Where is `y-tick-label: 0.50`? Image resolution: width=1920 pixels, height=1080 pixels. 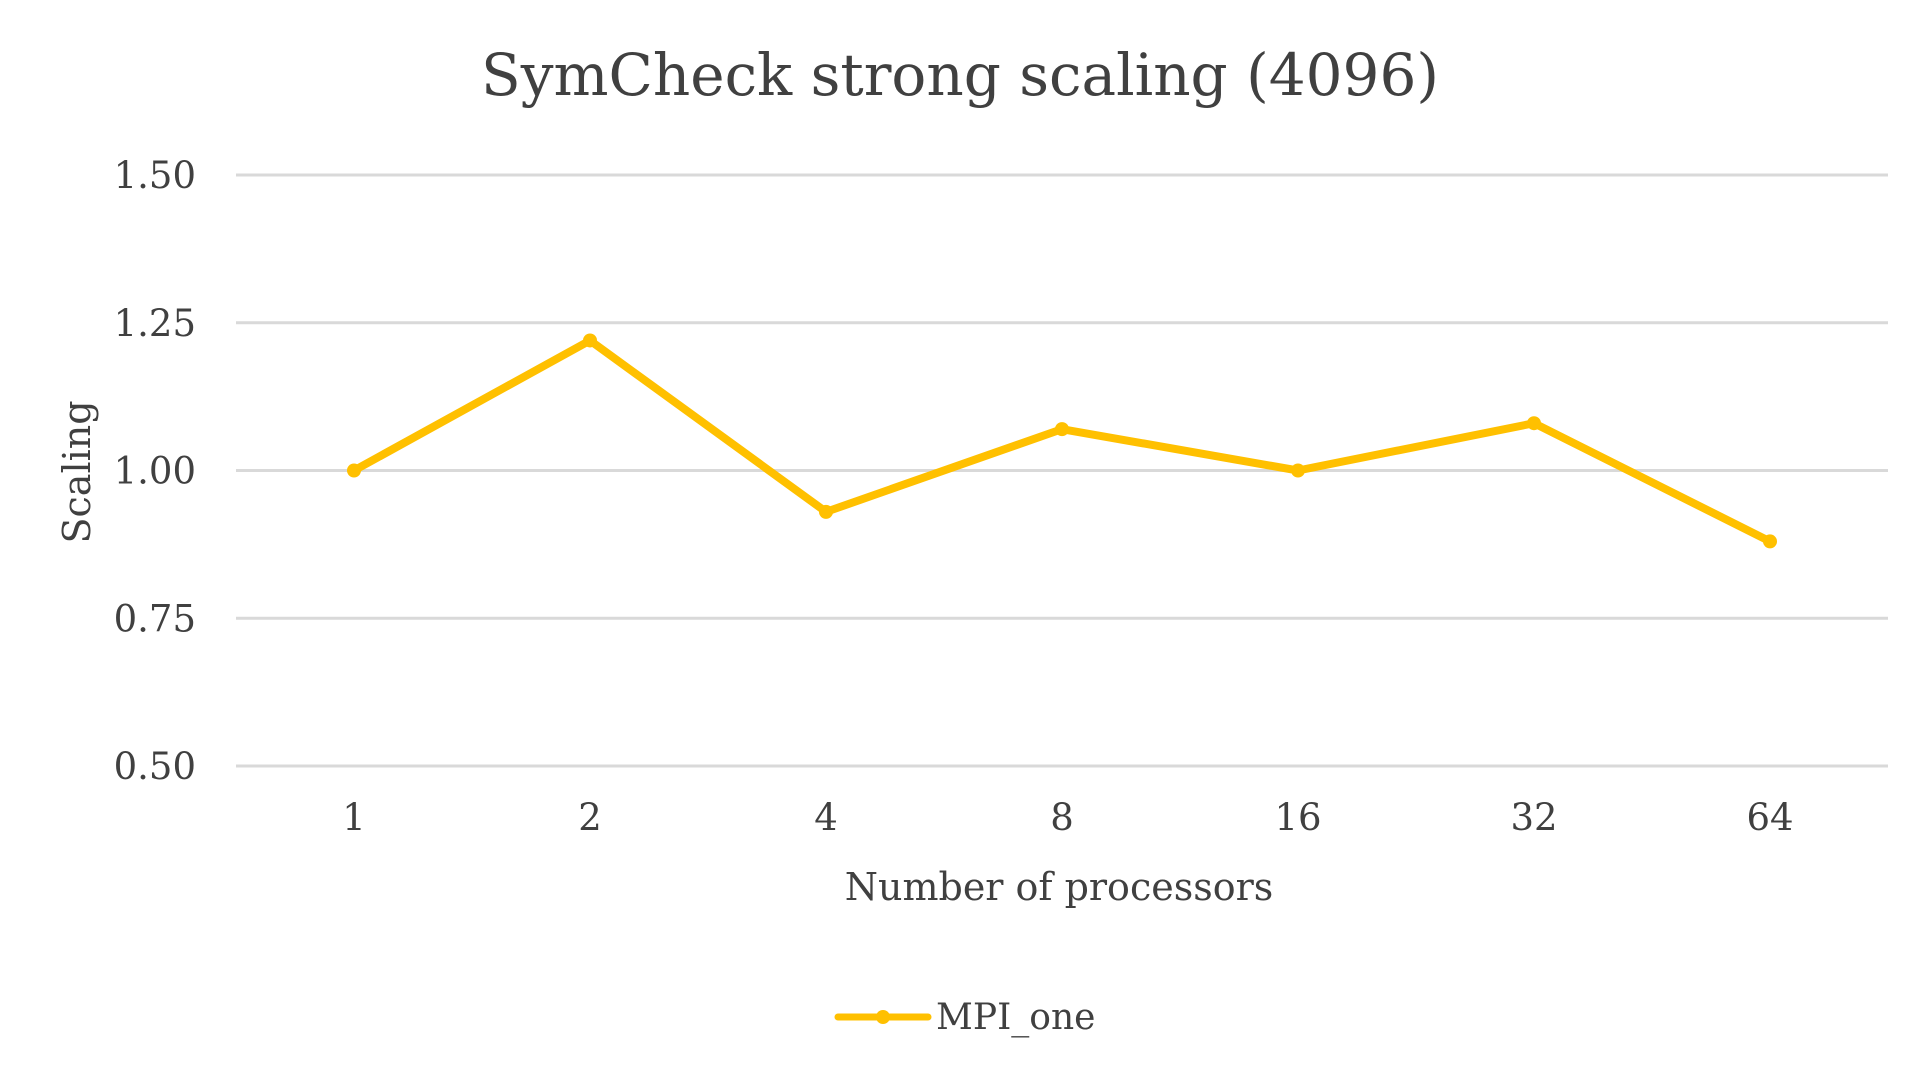
y-tick-label: 0.50 is located at coordinates (155, 766).